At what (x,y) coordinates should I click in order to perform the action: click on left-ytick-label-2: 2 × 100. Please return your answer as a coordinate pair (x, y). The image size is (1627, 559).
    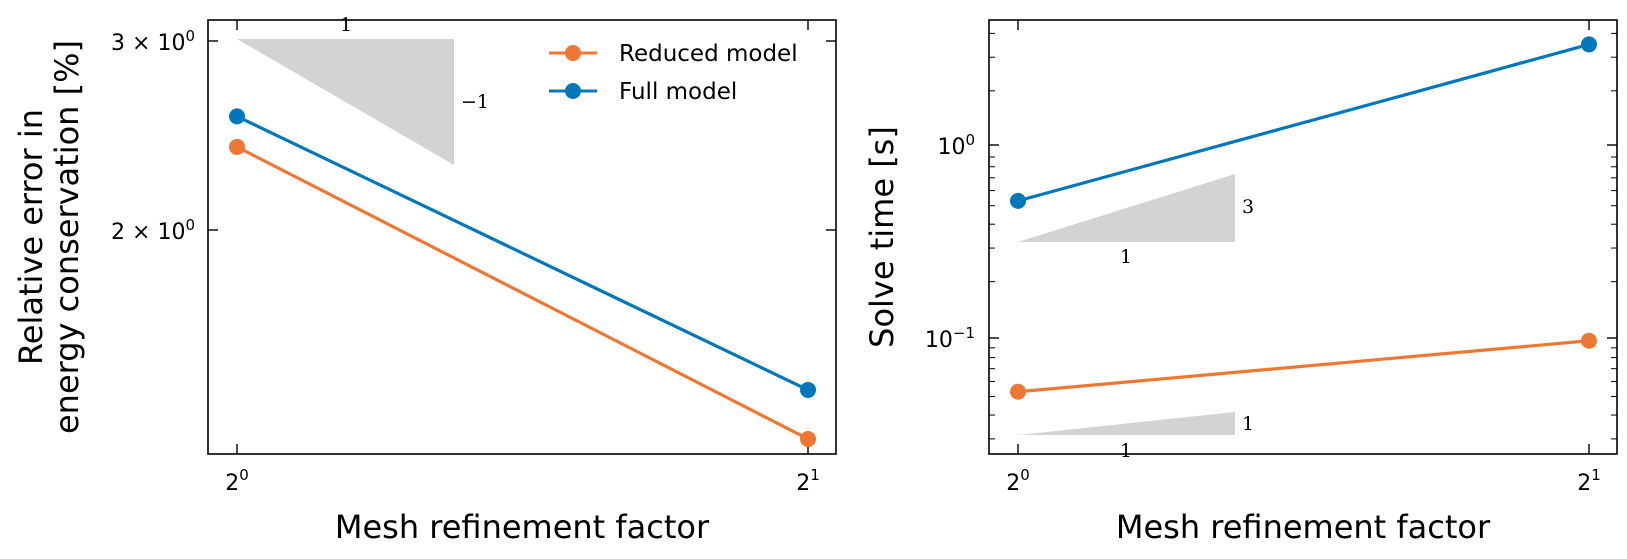
    Looking at the image, I should click on (153, 230).